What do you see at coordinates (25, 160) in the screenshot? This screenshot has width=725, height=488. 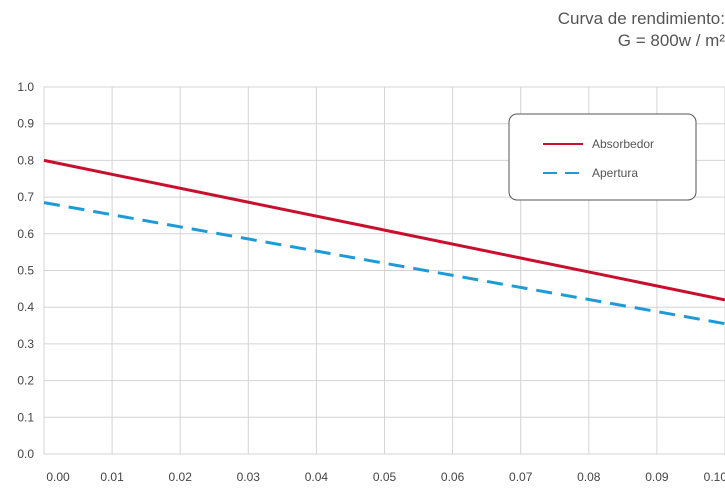 I see `y-tick-label: 0.8` at bounding box center [25, 160].